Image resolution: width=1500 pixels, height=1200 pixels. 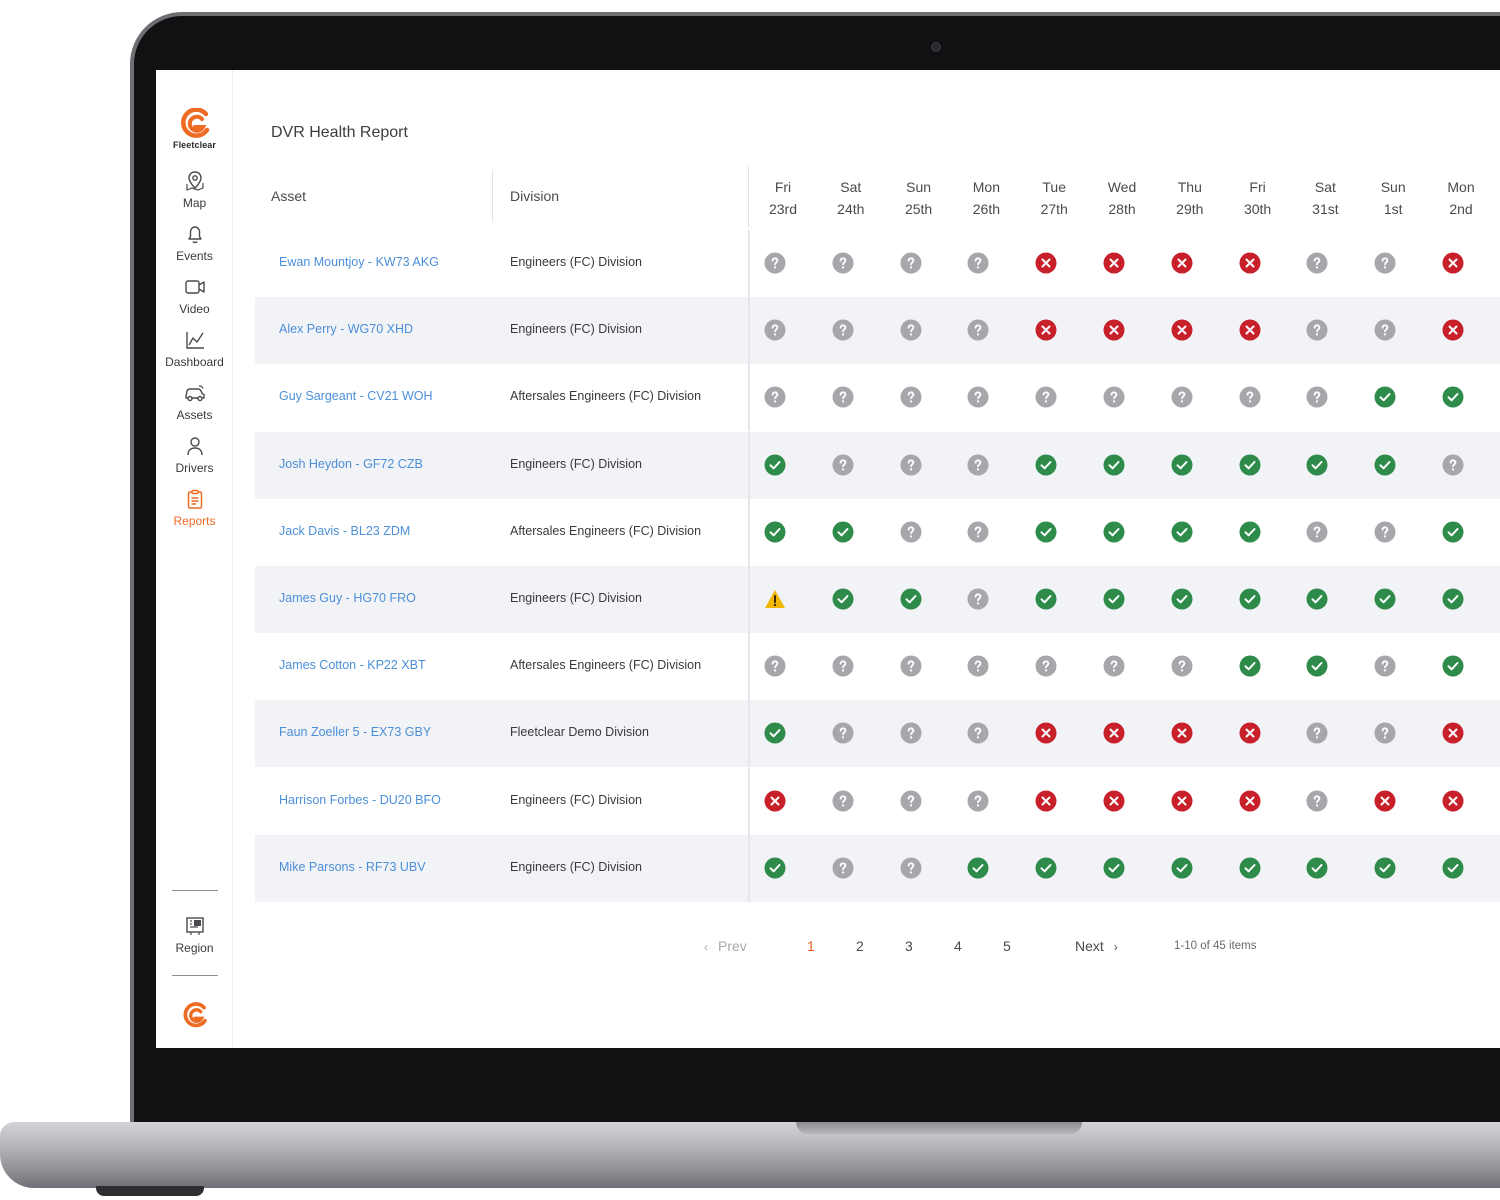 What do you see at coordinates (356, 396) in the screenshot?
I see `asset-link: Guy Sargeant - CV21 WOH` at bounding box center [356, 396].